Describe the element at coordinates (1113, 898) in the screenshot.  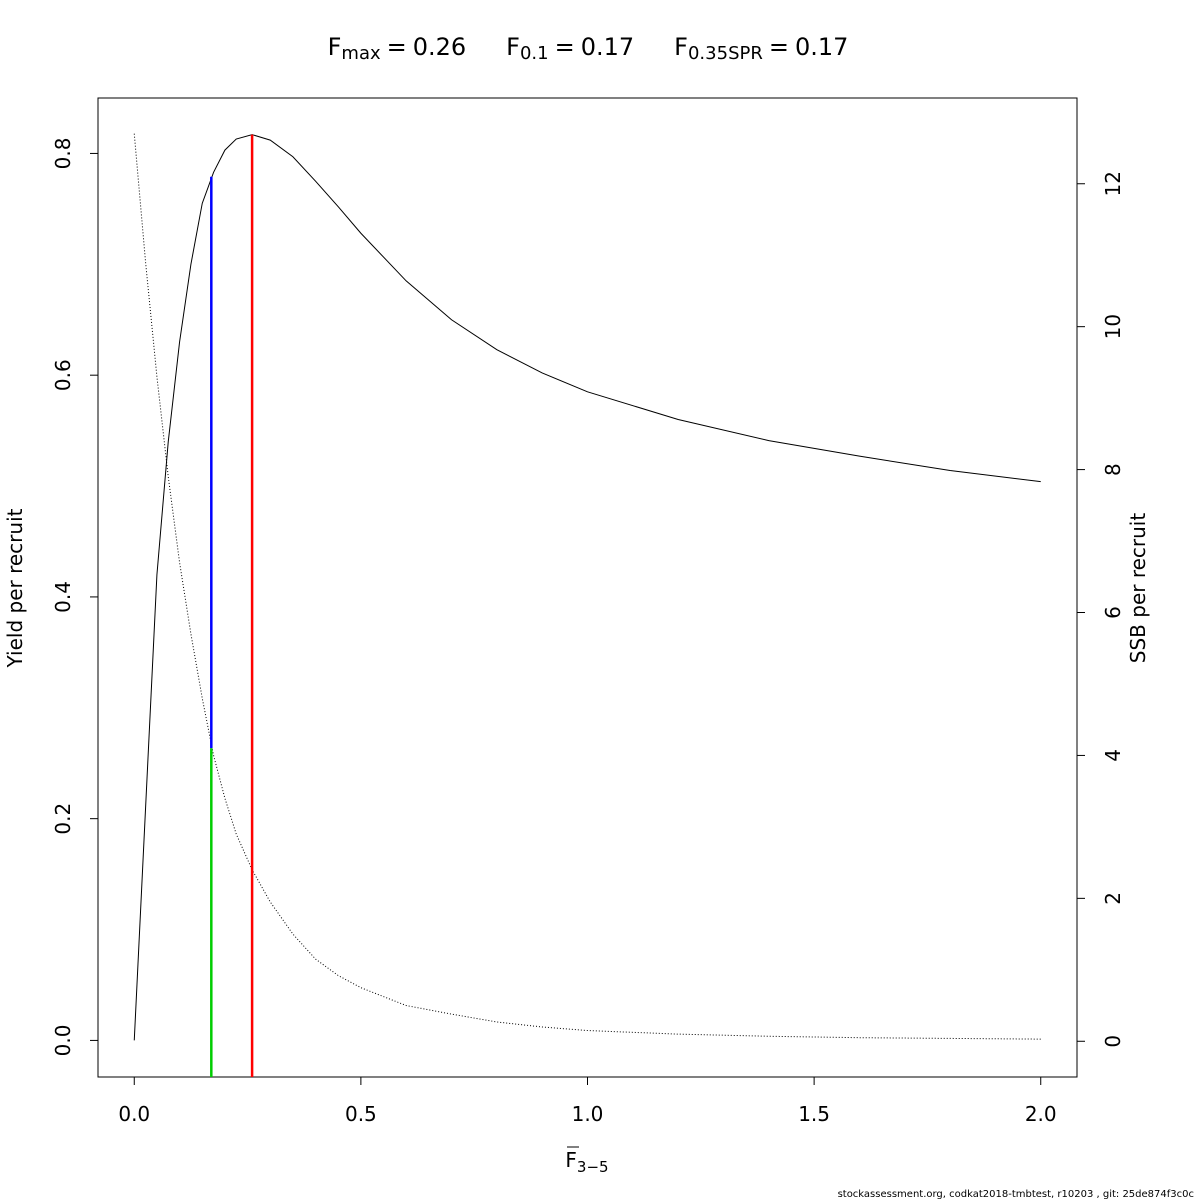
I see `y2-tick-label: 2` at that location.